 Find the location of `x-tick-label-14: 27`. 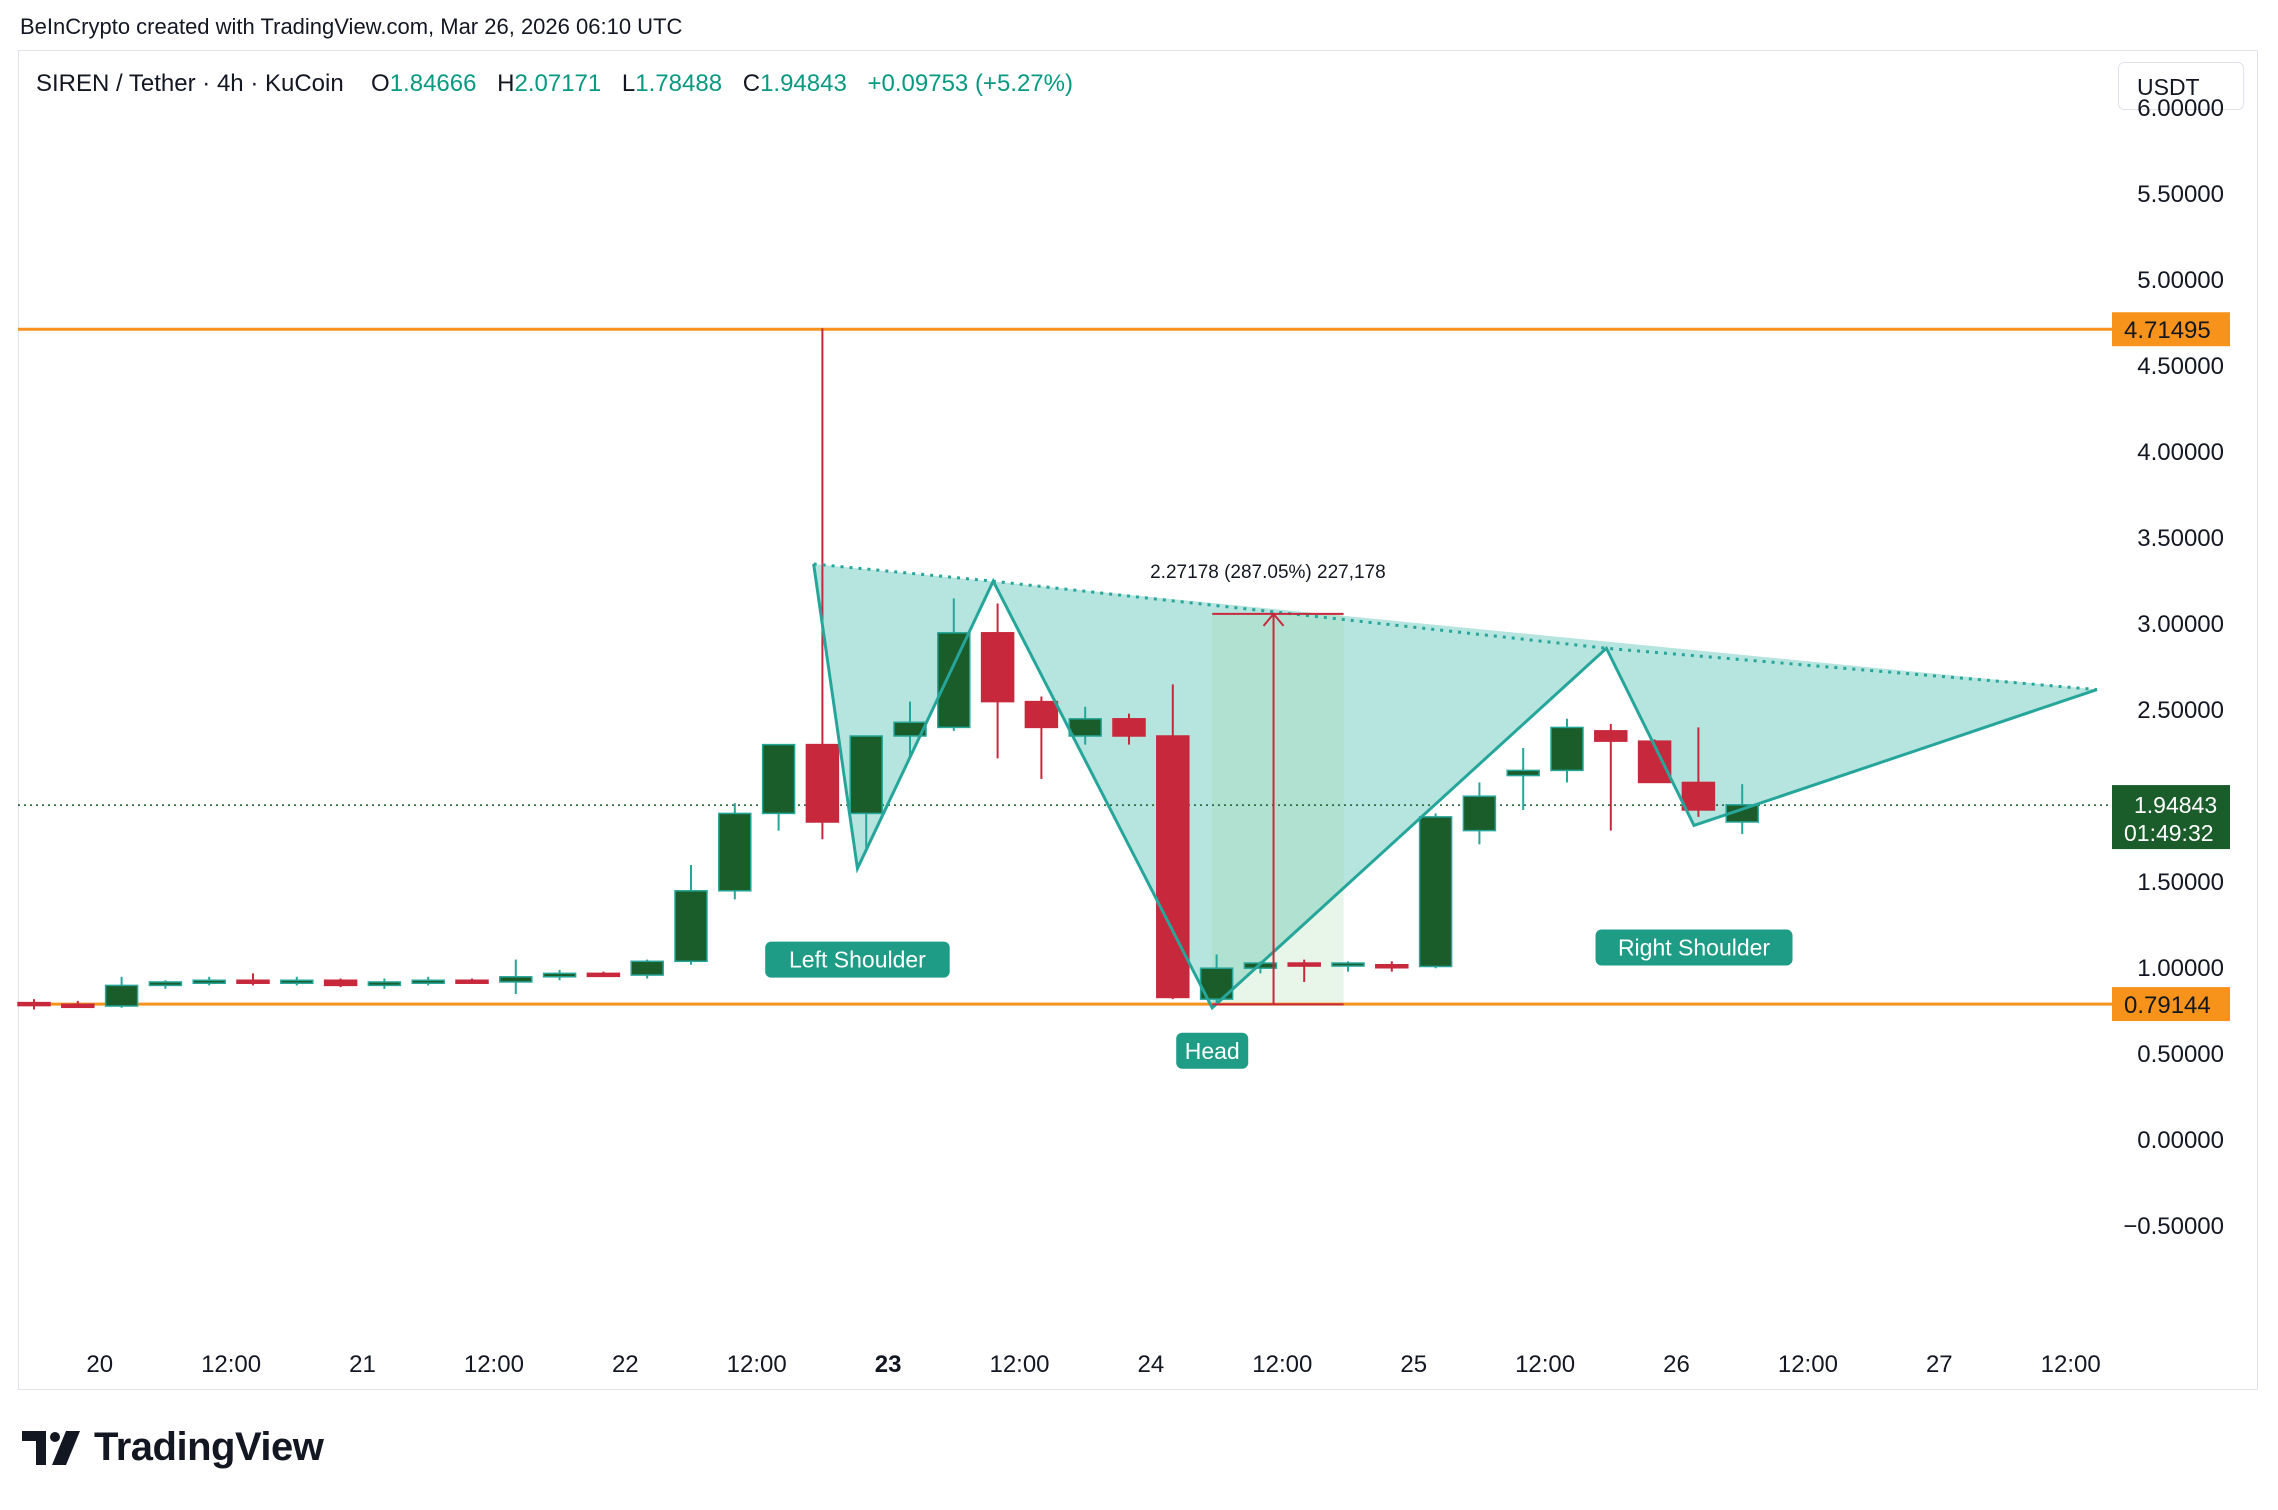

x-tick-label-14: 27 is located at coordinates (1939, 1364).